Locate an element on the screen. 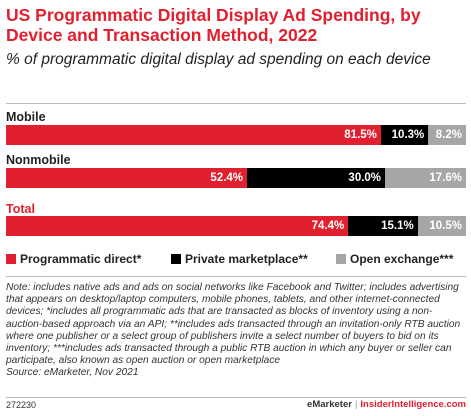  bar-segment-mobile-private-marketplace is located at coordinates (404, 135).